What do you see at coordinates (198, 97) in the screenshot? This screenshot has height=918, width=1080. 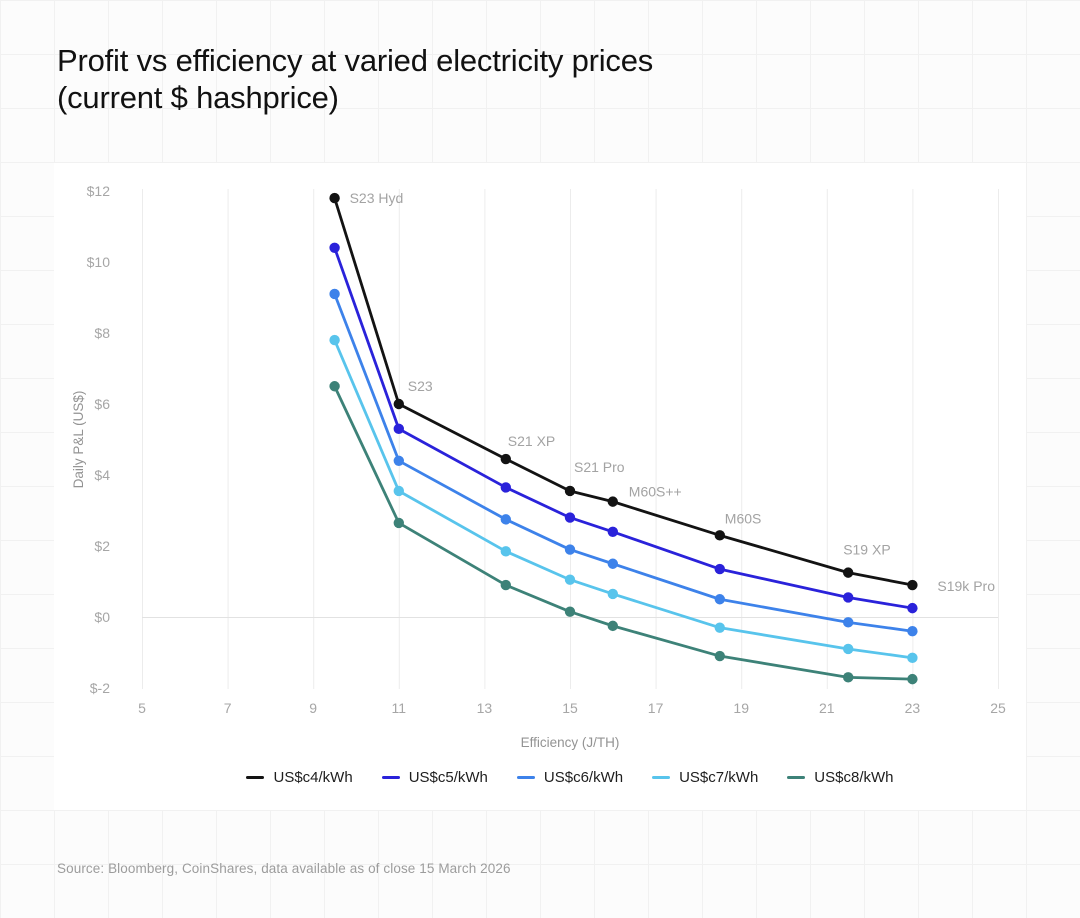 I see `page-title-line2: (current $ hashprice)` at bounding box center [198, 97].